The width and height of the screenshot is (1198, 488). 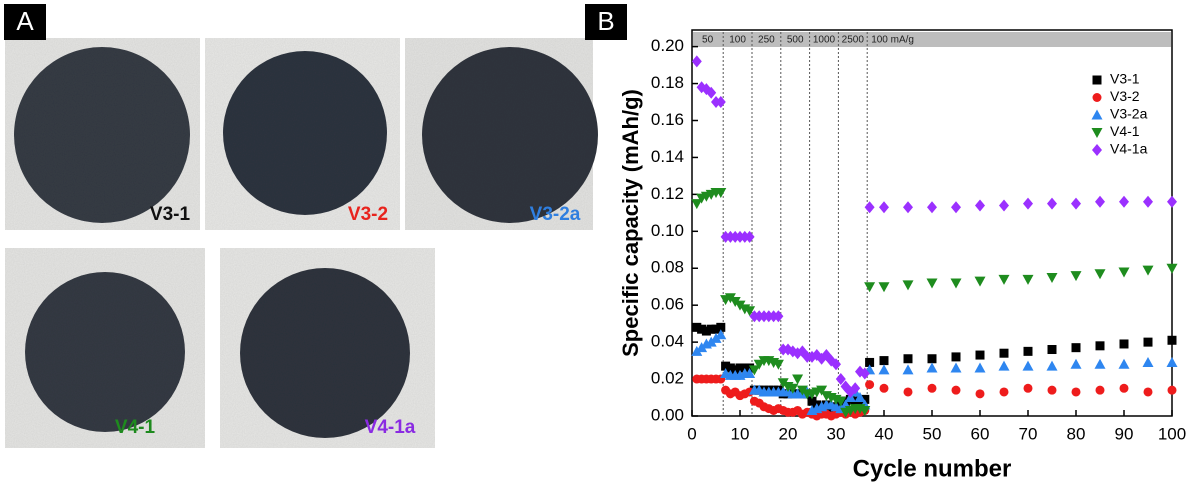 What do you see at coordinates (766, 40) in the screenshot?
I see `rate-label: 250` at bounding box center [766, 40].